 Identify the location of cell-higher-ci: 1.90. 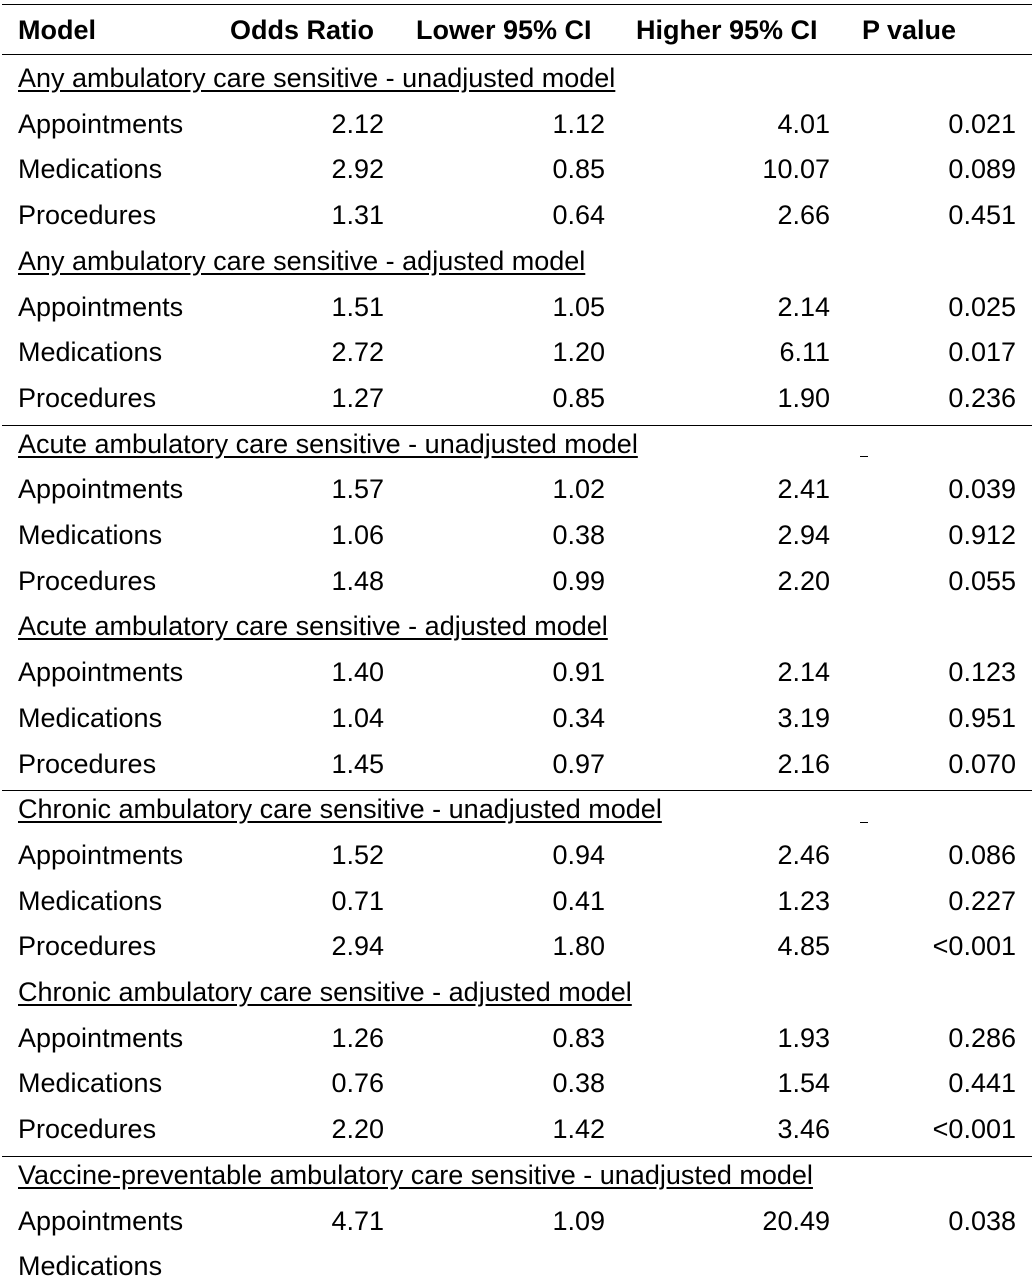
(803, 397).